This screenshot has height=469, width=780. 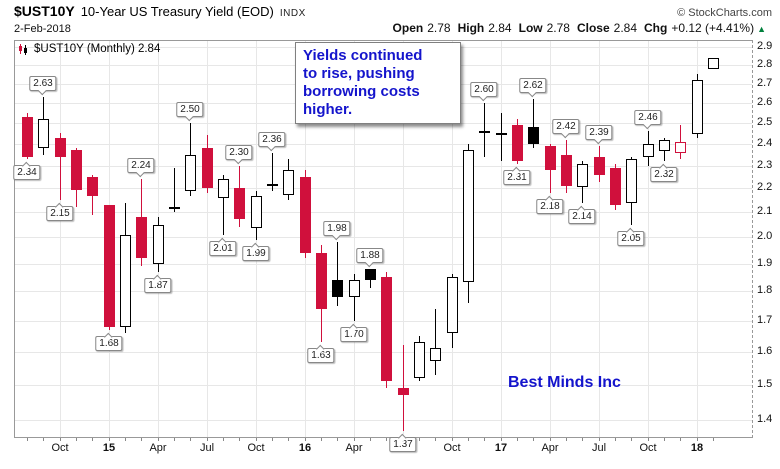 I want to click on y-axis-label: 2.6, so click(x=765, y=102).